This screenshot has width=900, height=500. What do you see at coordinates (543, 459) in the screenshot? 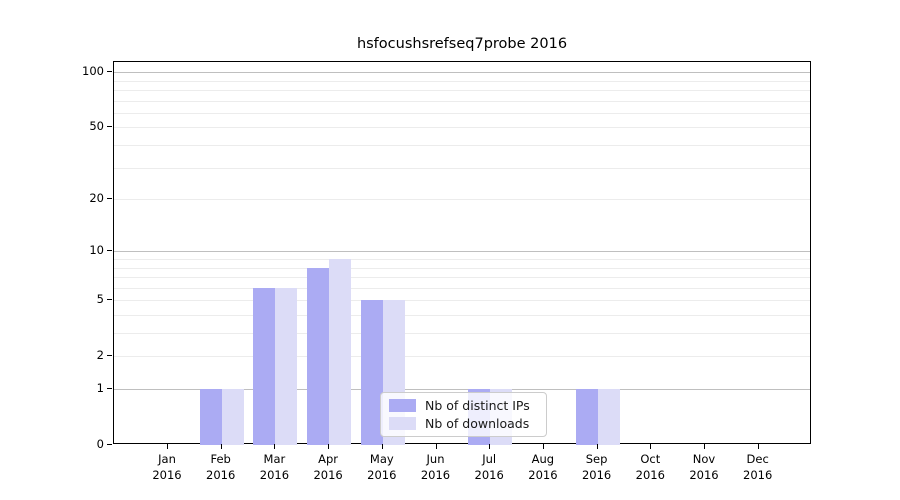
I see `month-label: Aug` at bounding box center [543, 459].